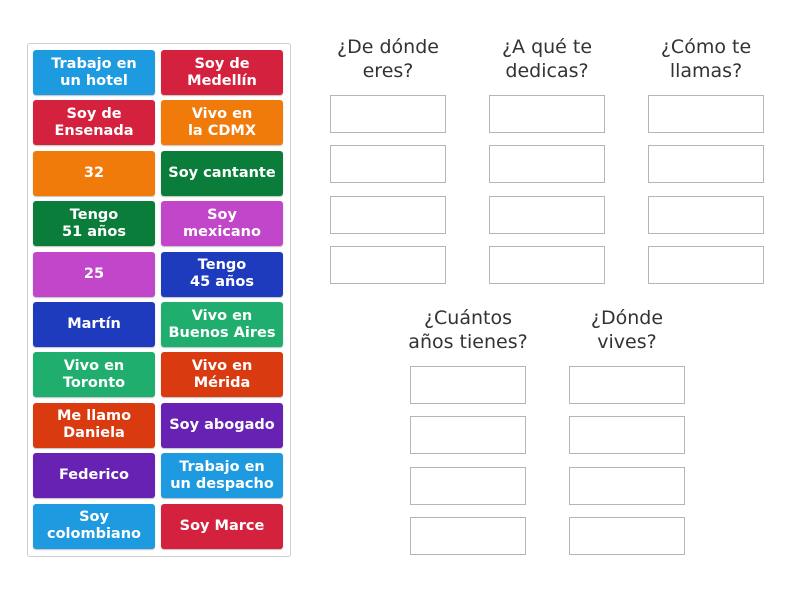 The height and width of the screenshot is (600, 800). I want to click on answer-tile: Trabajo en un despacho, so click(222, 476).